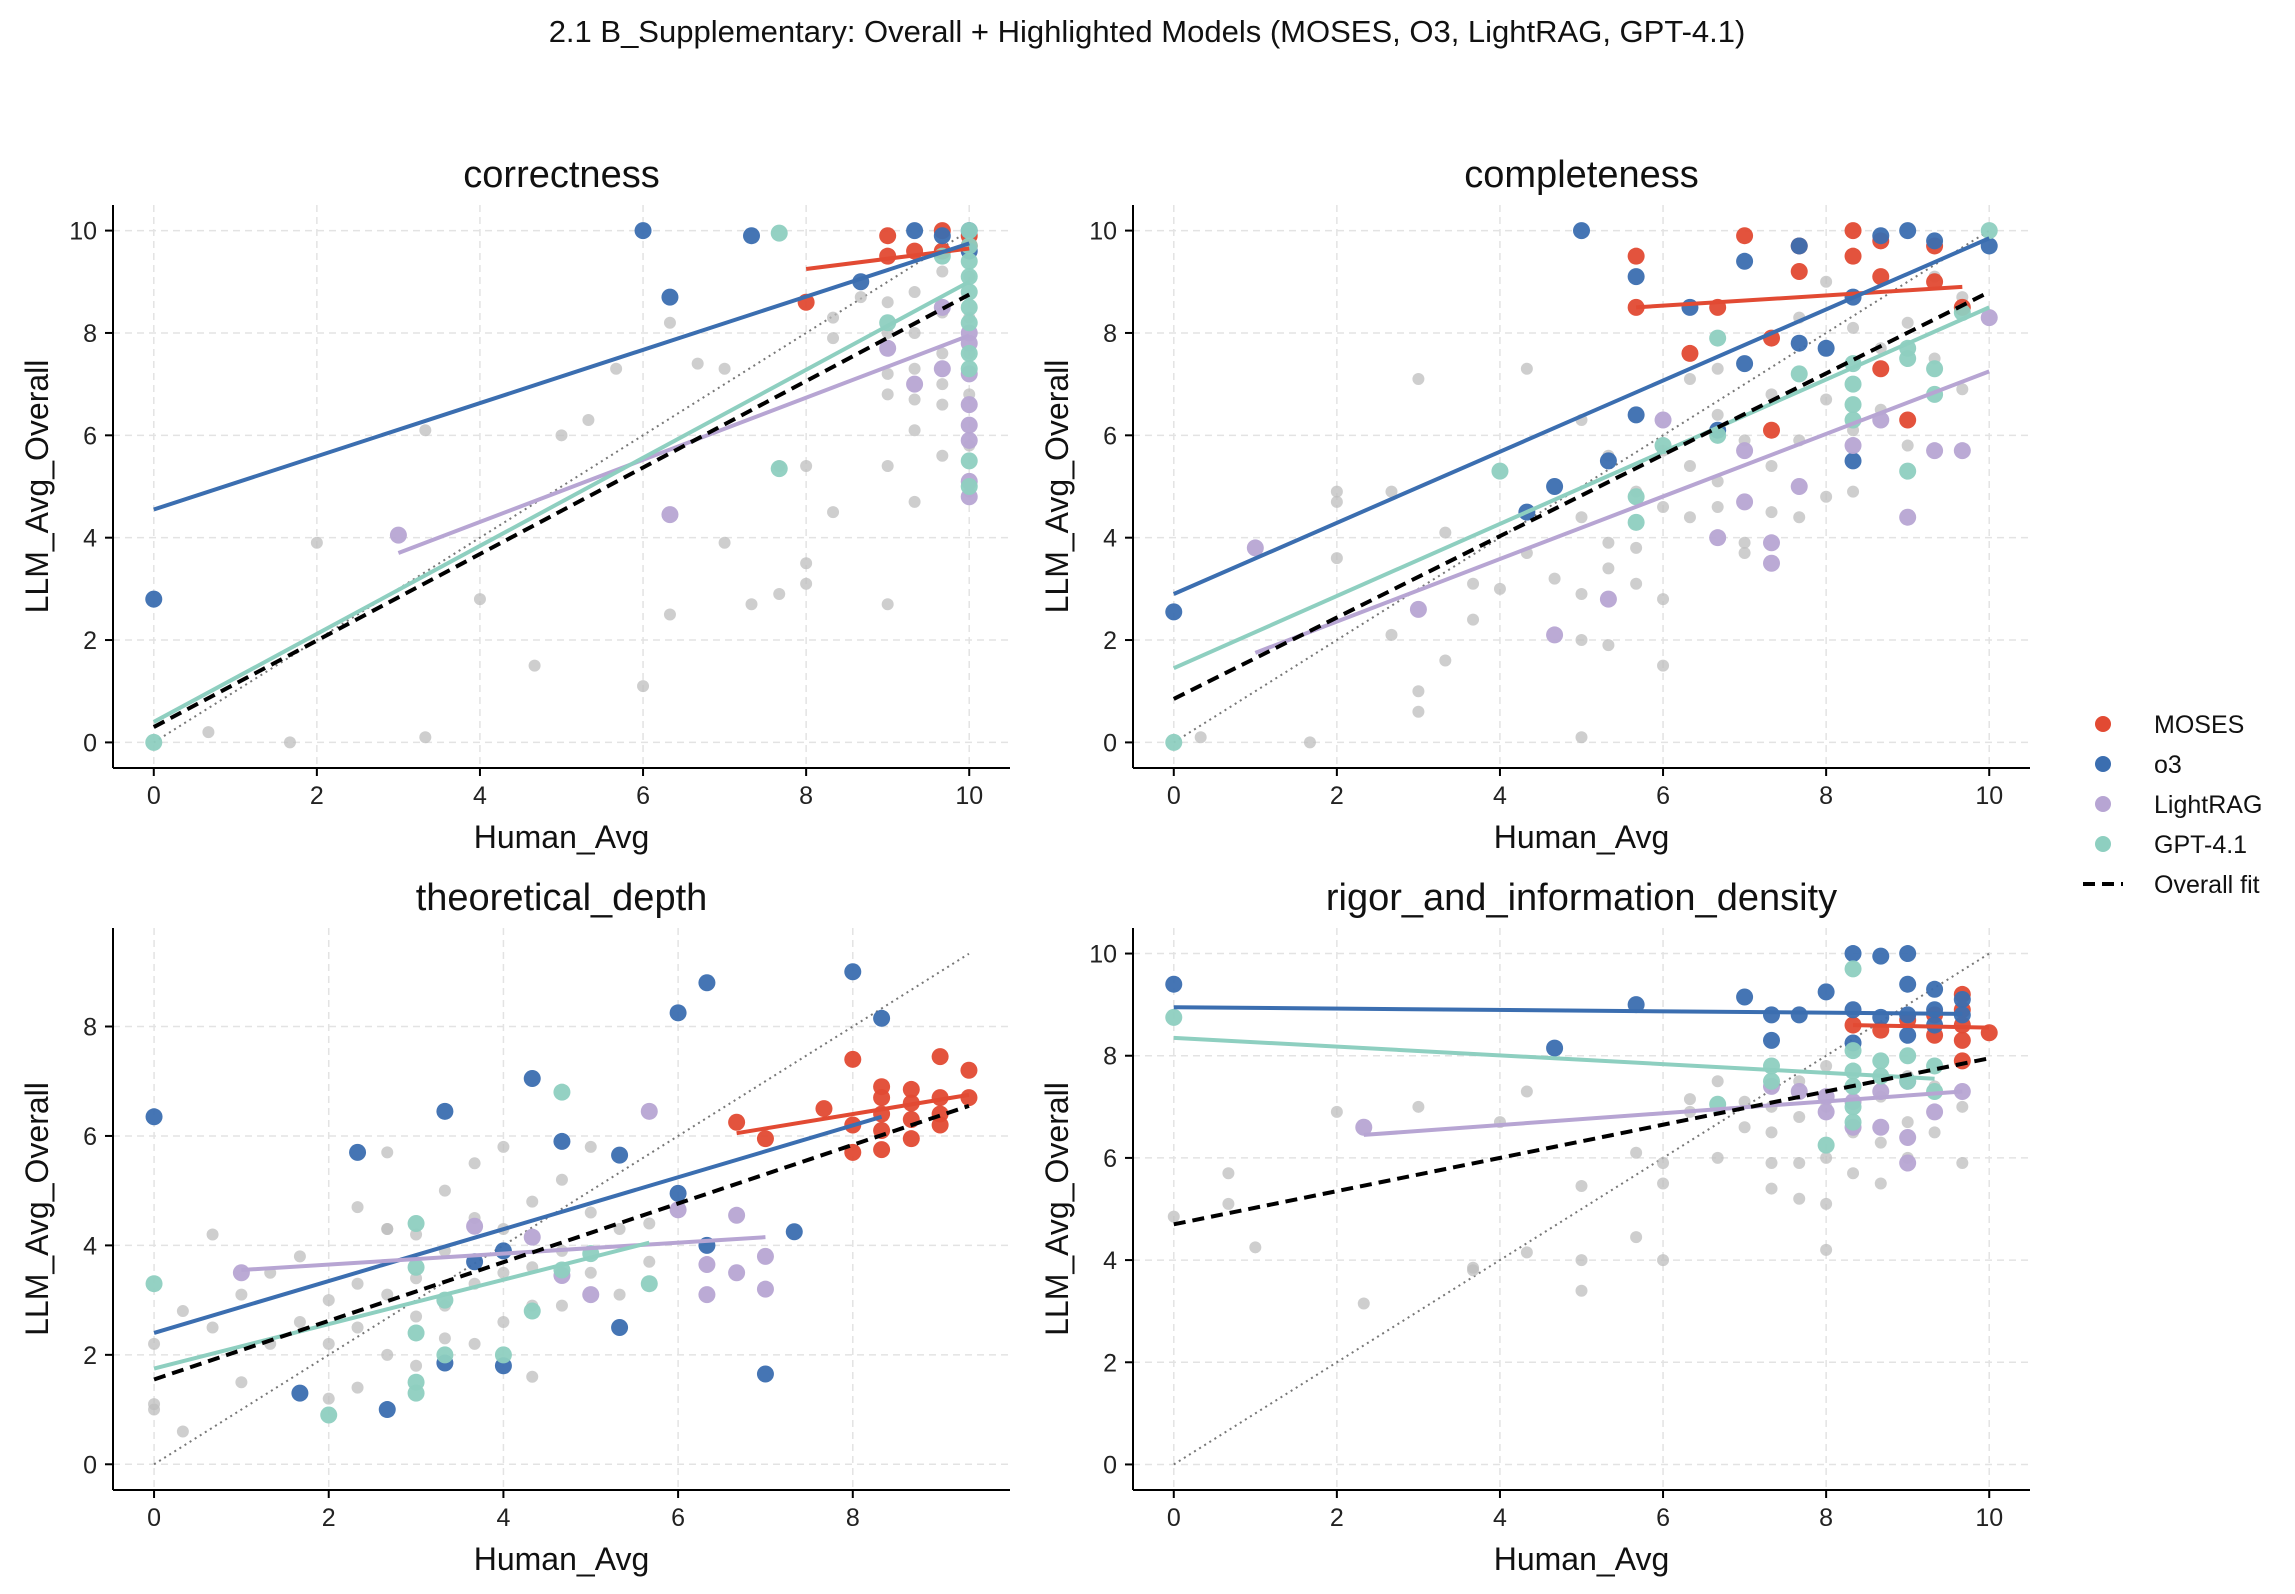 Image resolution: width=2295 pixels, height=1594 pixels. Describe the element at coordinates (1110, 1465) in the screenshot. I see `y-tick-label: 0` at that location.